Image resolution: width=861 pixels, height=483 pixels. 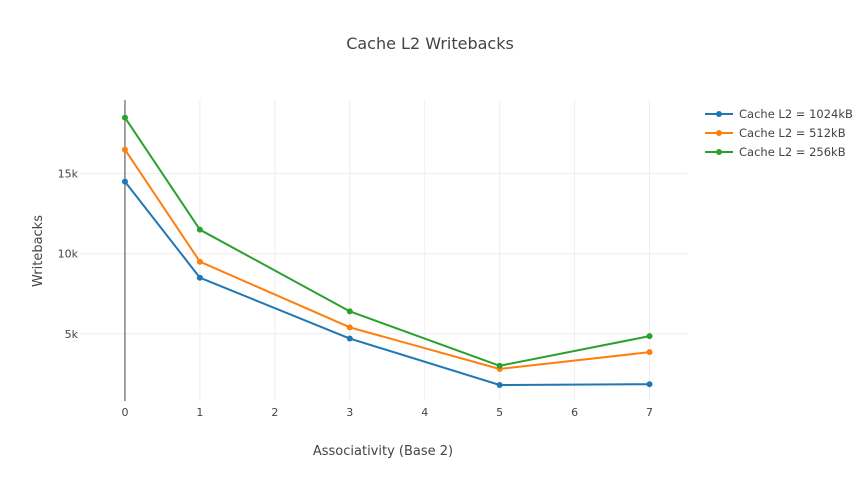 I want to click on legend-item: Cache L2 = 256kB, so click(x=775, y=152).